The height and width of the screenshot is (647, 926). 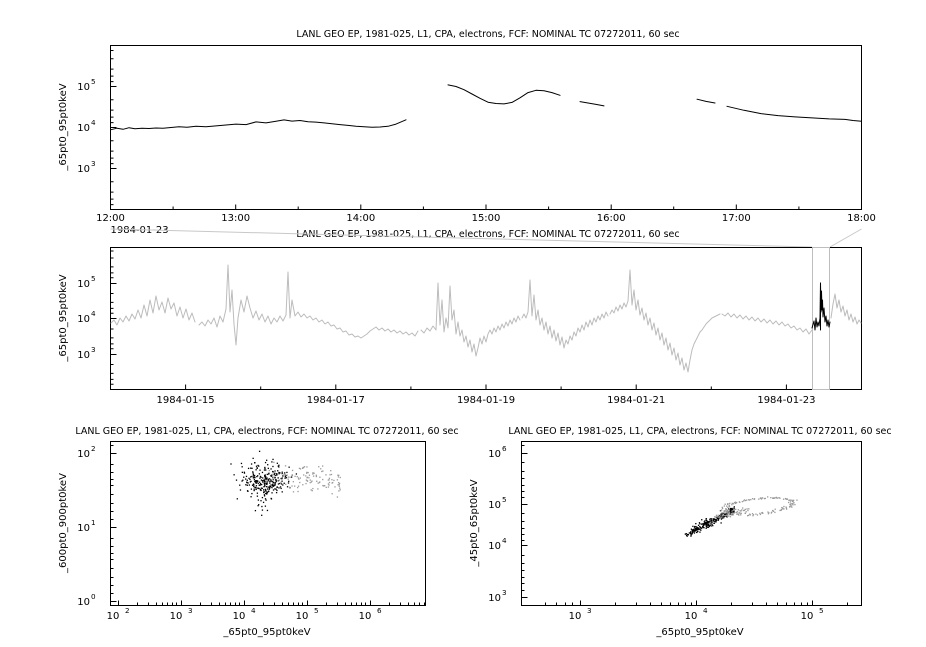 I want to click on br-ytick-1e5: 10, so click(x=494, y=505).